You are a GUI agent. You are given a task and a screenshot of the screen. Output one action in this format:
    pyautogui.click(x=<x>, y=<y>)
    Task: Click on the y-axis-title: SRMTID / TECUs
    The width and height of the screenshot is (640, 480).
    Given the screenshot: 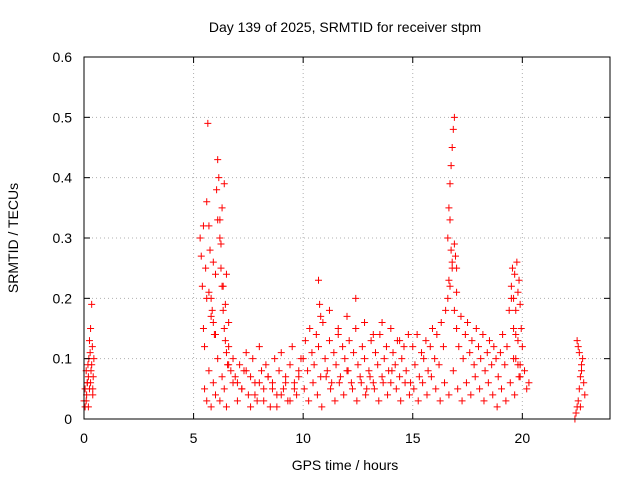 What is the action you would take?
    pyautogui.click(x=13, y=238)
    